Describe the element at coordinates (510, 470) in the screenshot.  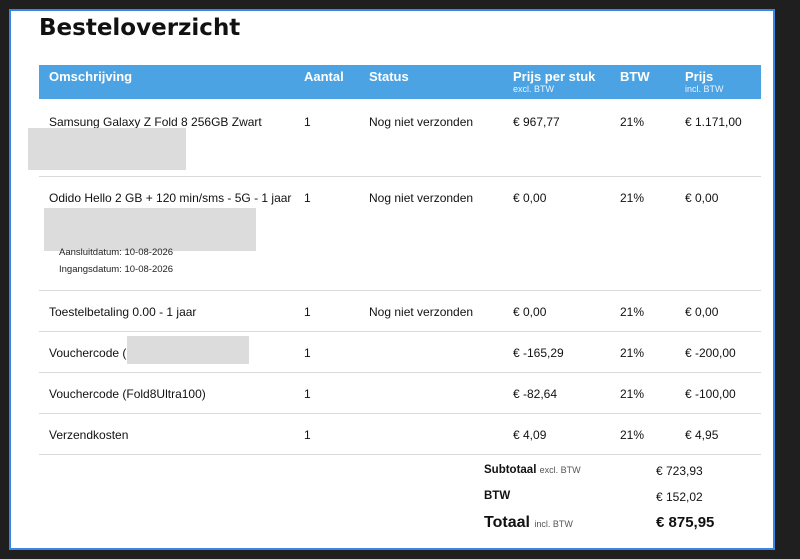
I see `subtotal-label-text: Subtotaal` at that location.